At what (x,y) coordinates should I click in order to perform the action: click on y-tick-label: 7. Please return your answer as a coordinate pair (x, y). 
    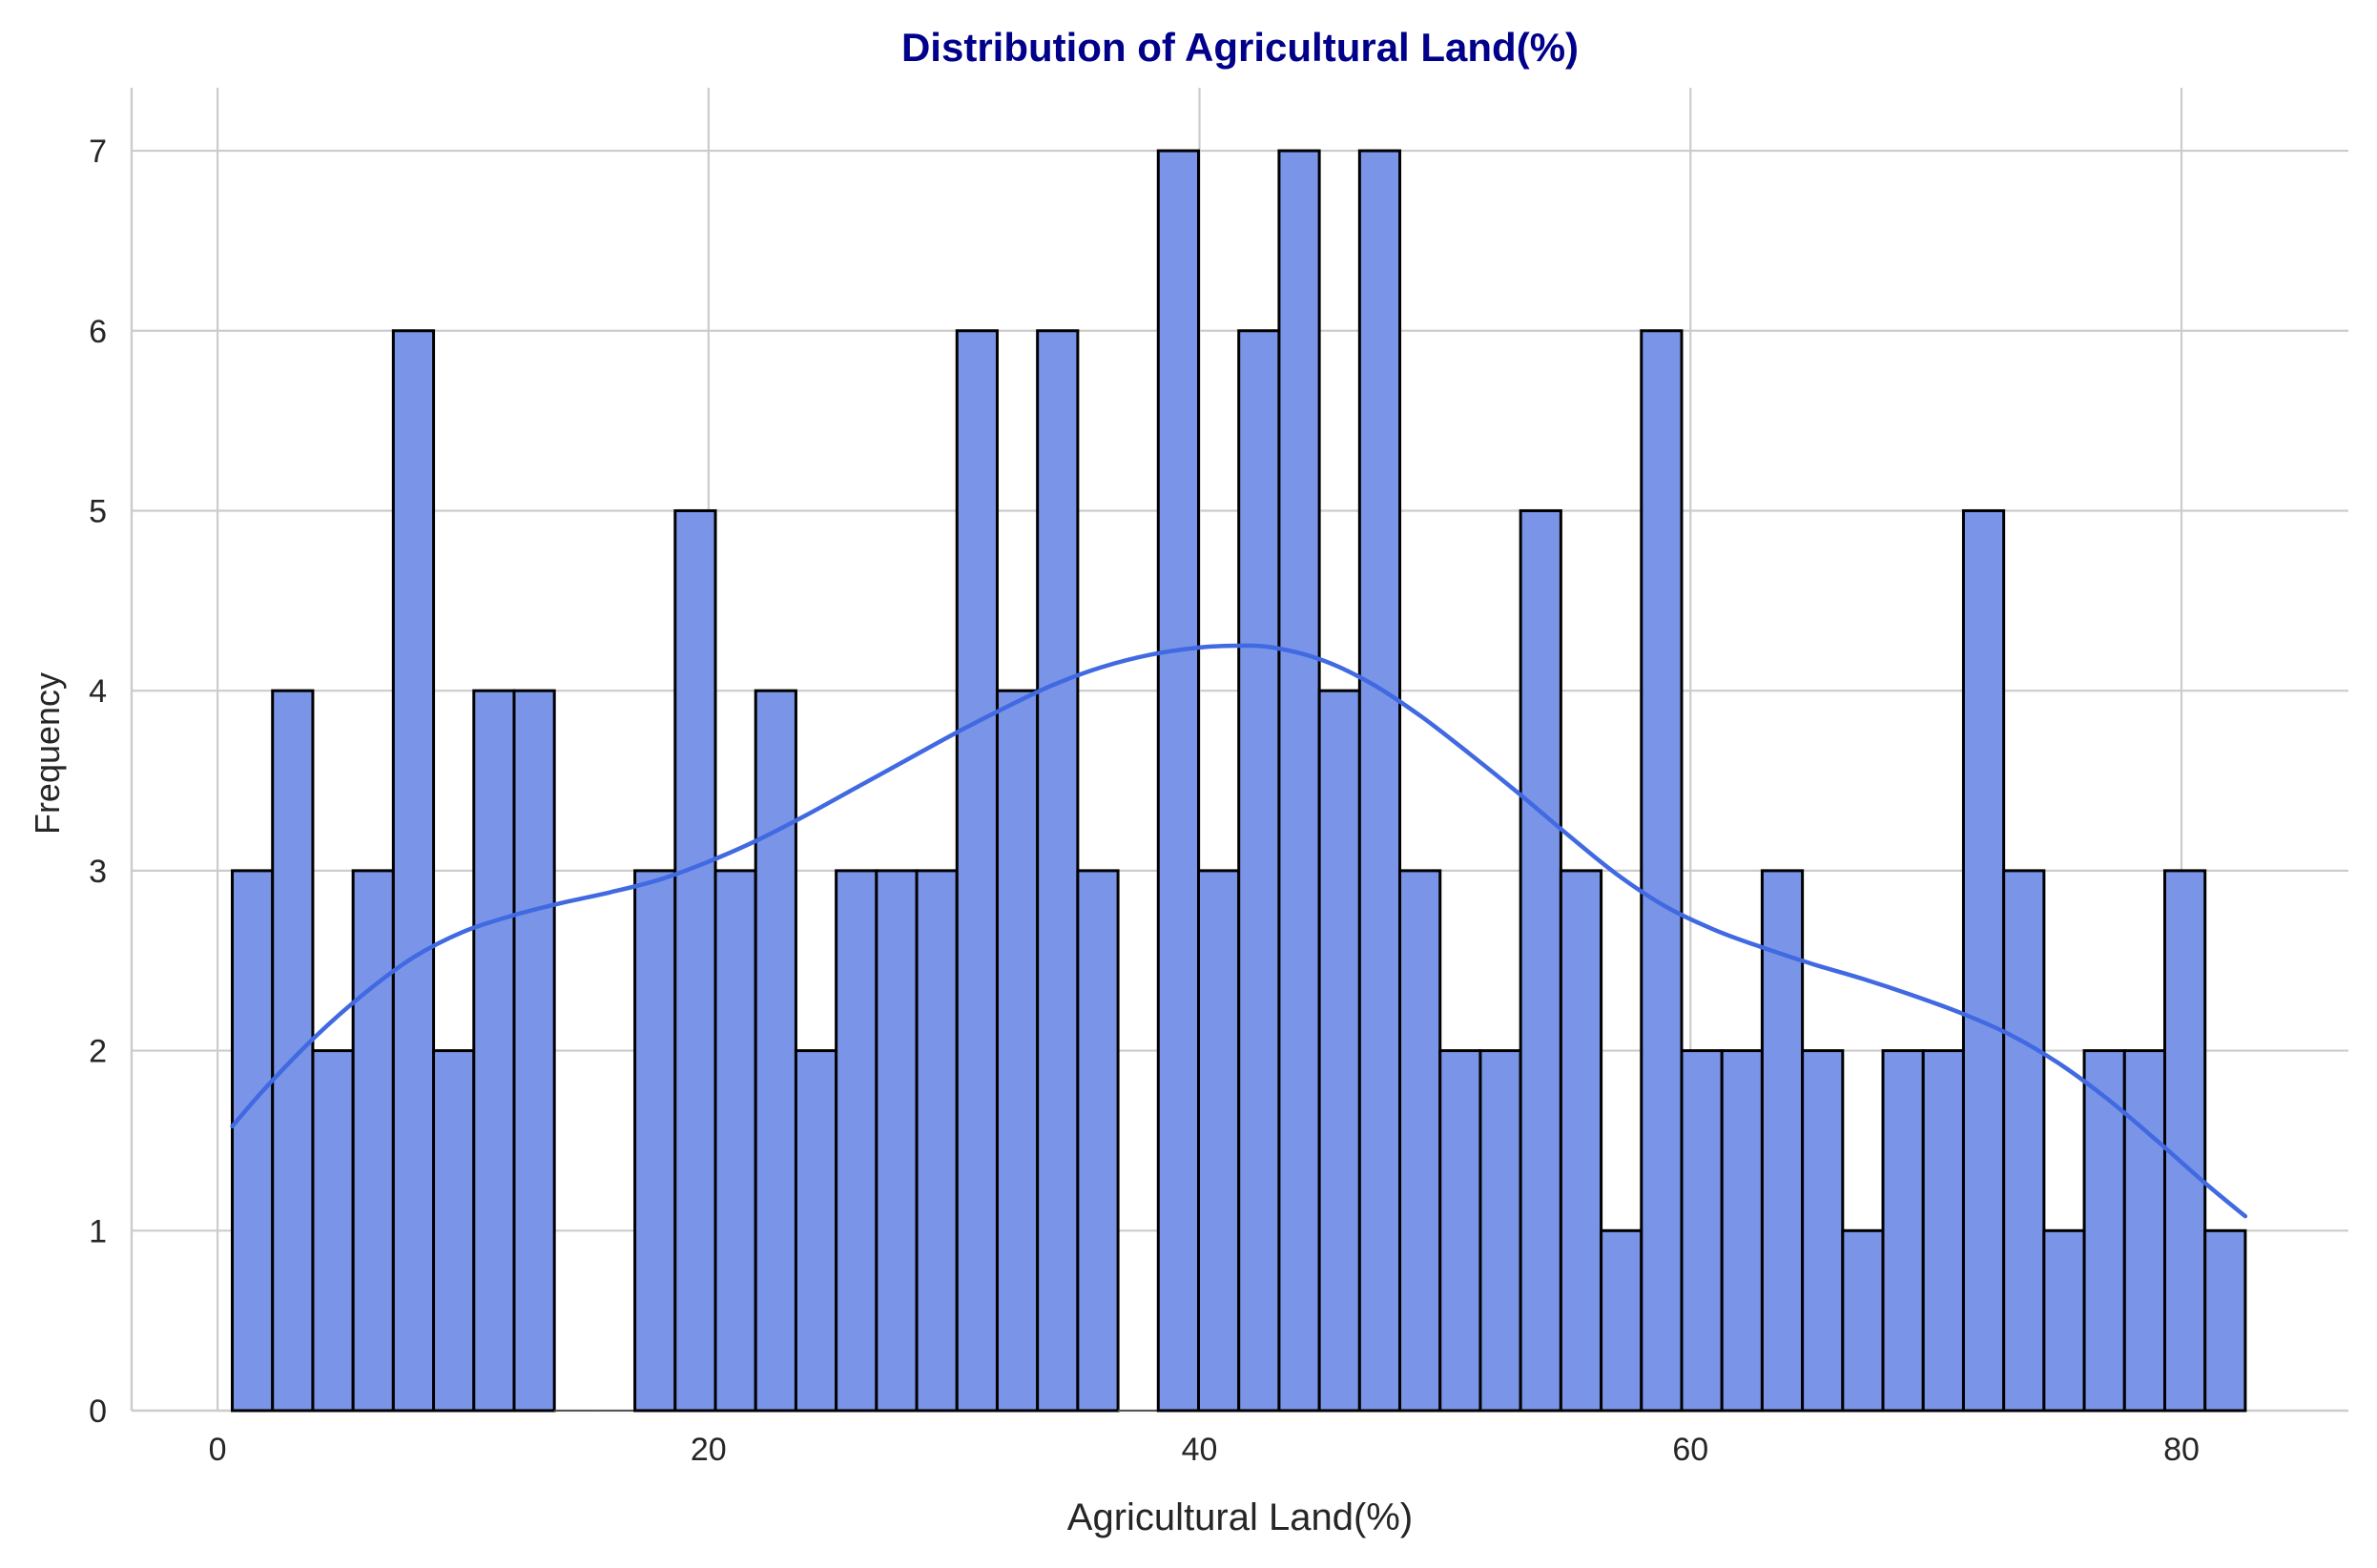
    Looking at the image, I should click on (98, 152).